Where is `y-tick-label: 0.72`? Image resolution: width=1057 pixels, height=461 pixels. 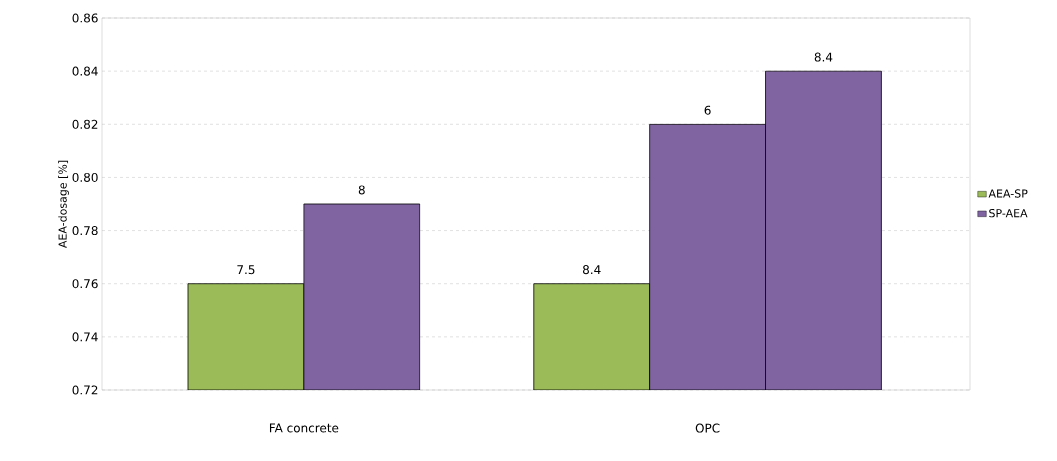
y-tick-label: 0.72 is located at coordinates (85, 390).